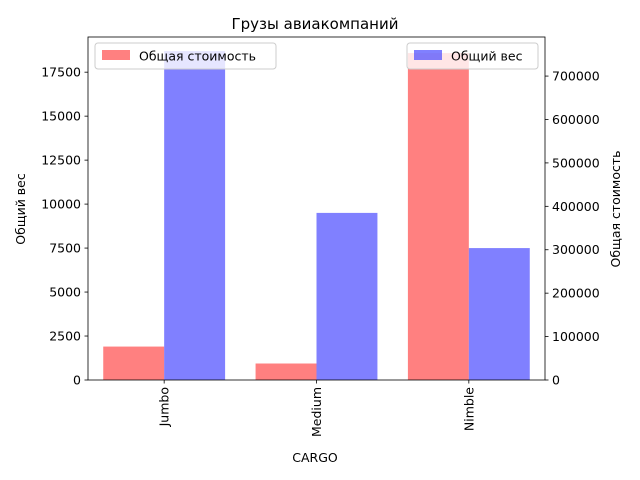  What do you see at coordinates (61, 72) in the screenshot?
I see `left-tick-label: 17500` at bounding box center [61, 72].